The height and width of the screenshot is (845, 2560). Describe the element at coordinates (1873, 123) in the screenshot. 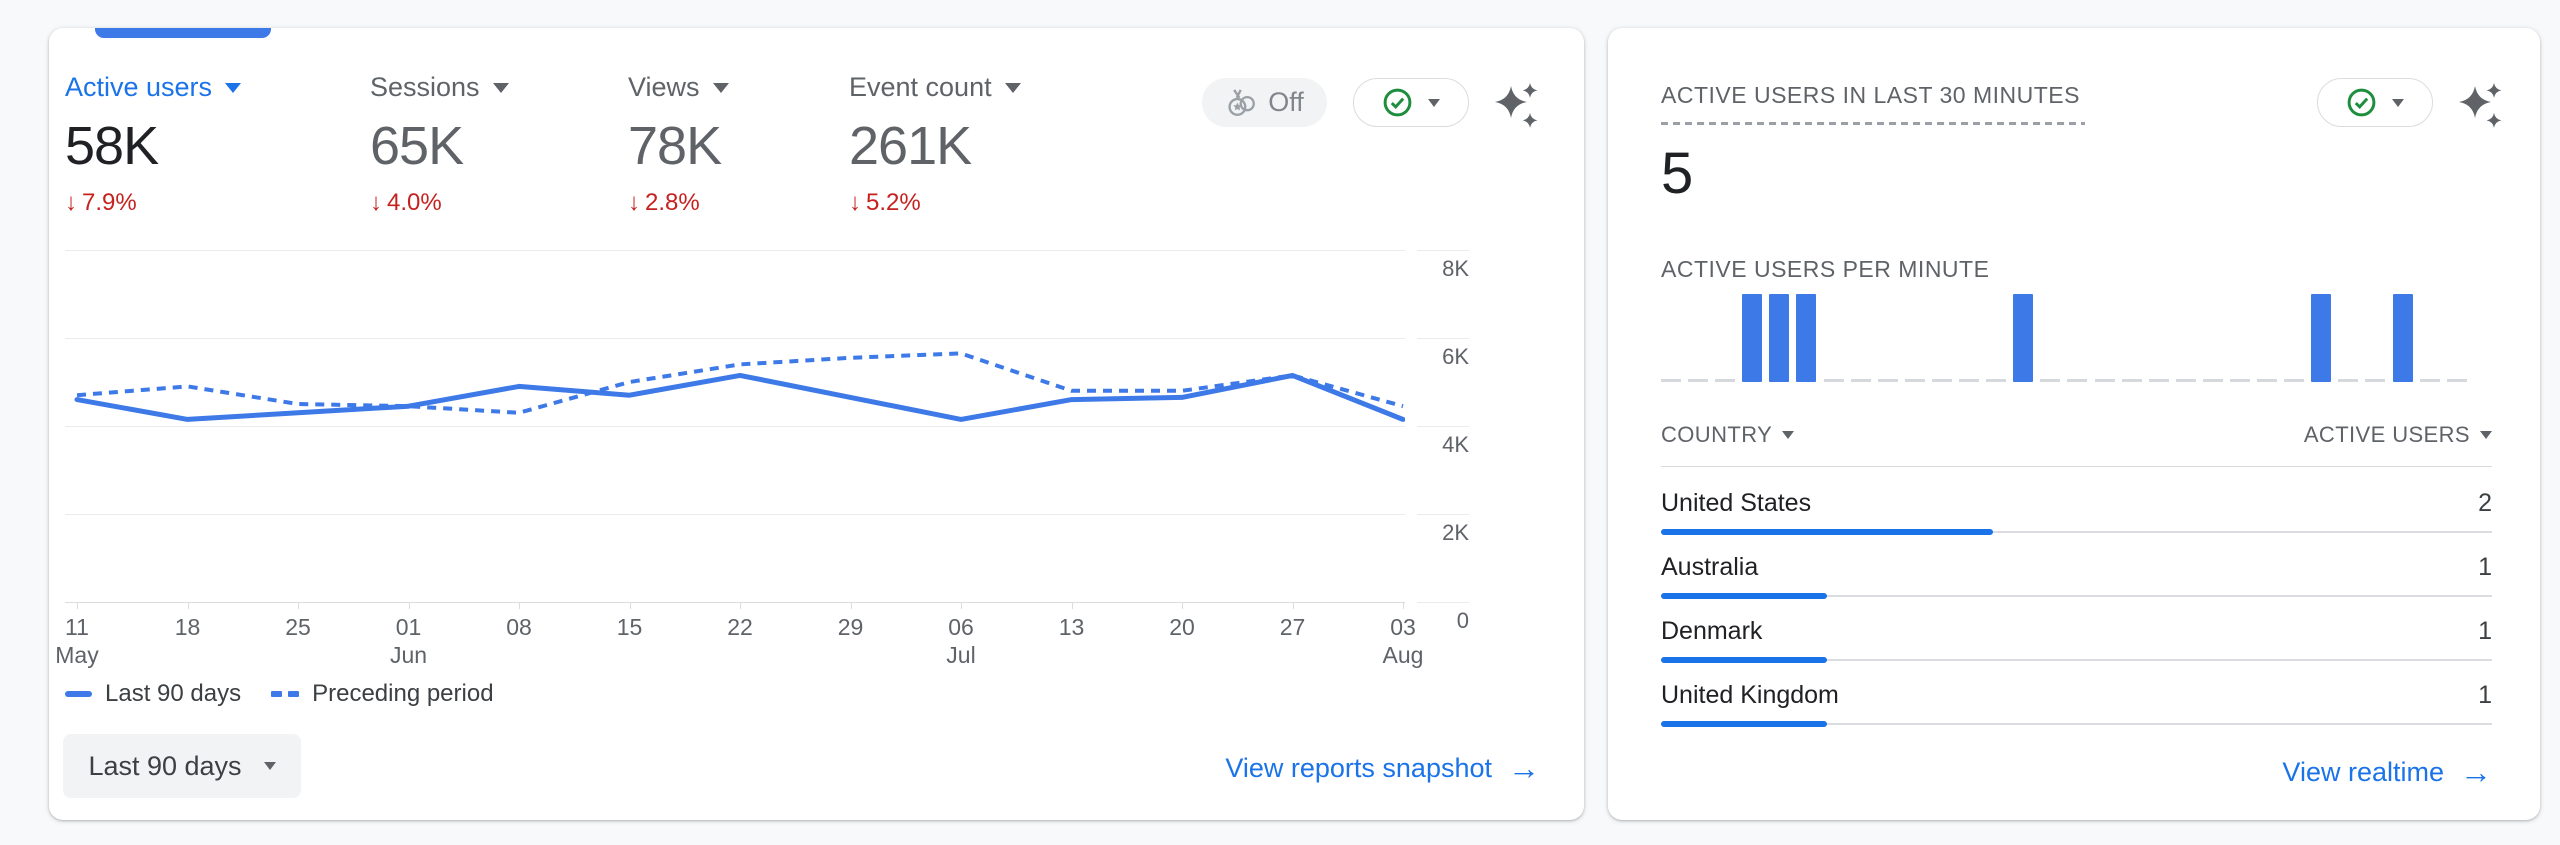

I see `dotted-underline` at that location.